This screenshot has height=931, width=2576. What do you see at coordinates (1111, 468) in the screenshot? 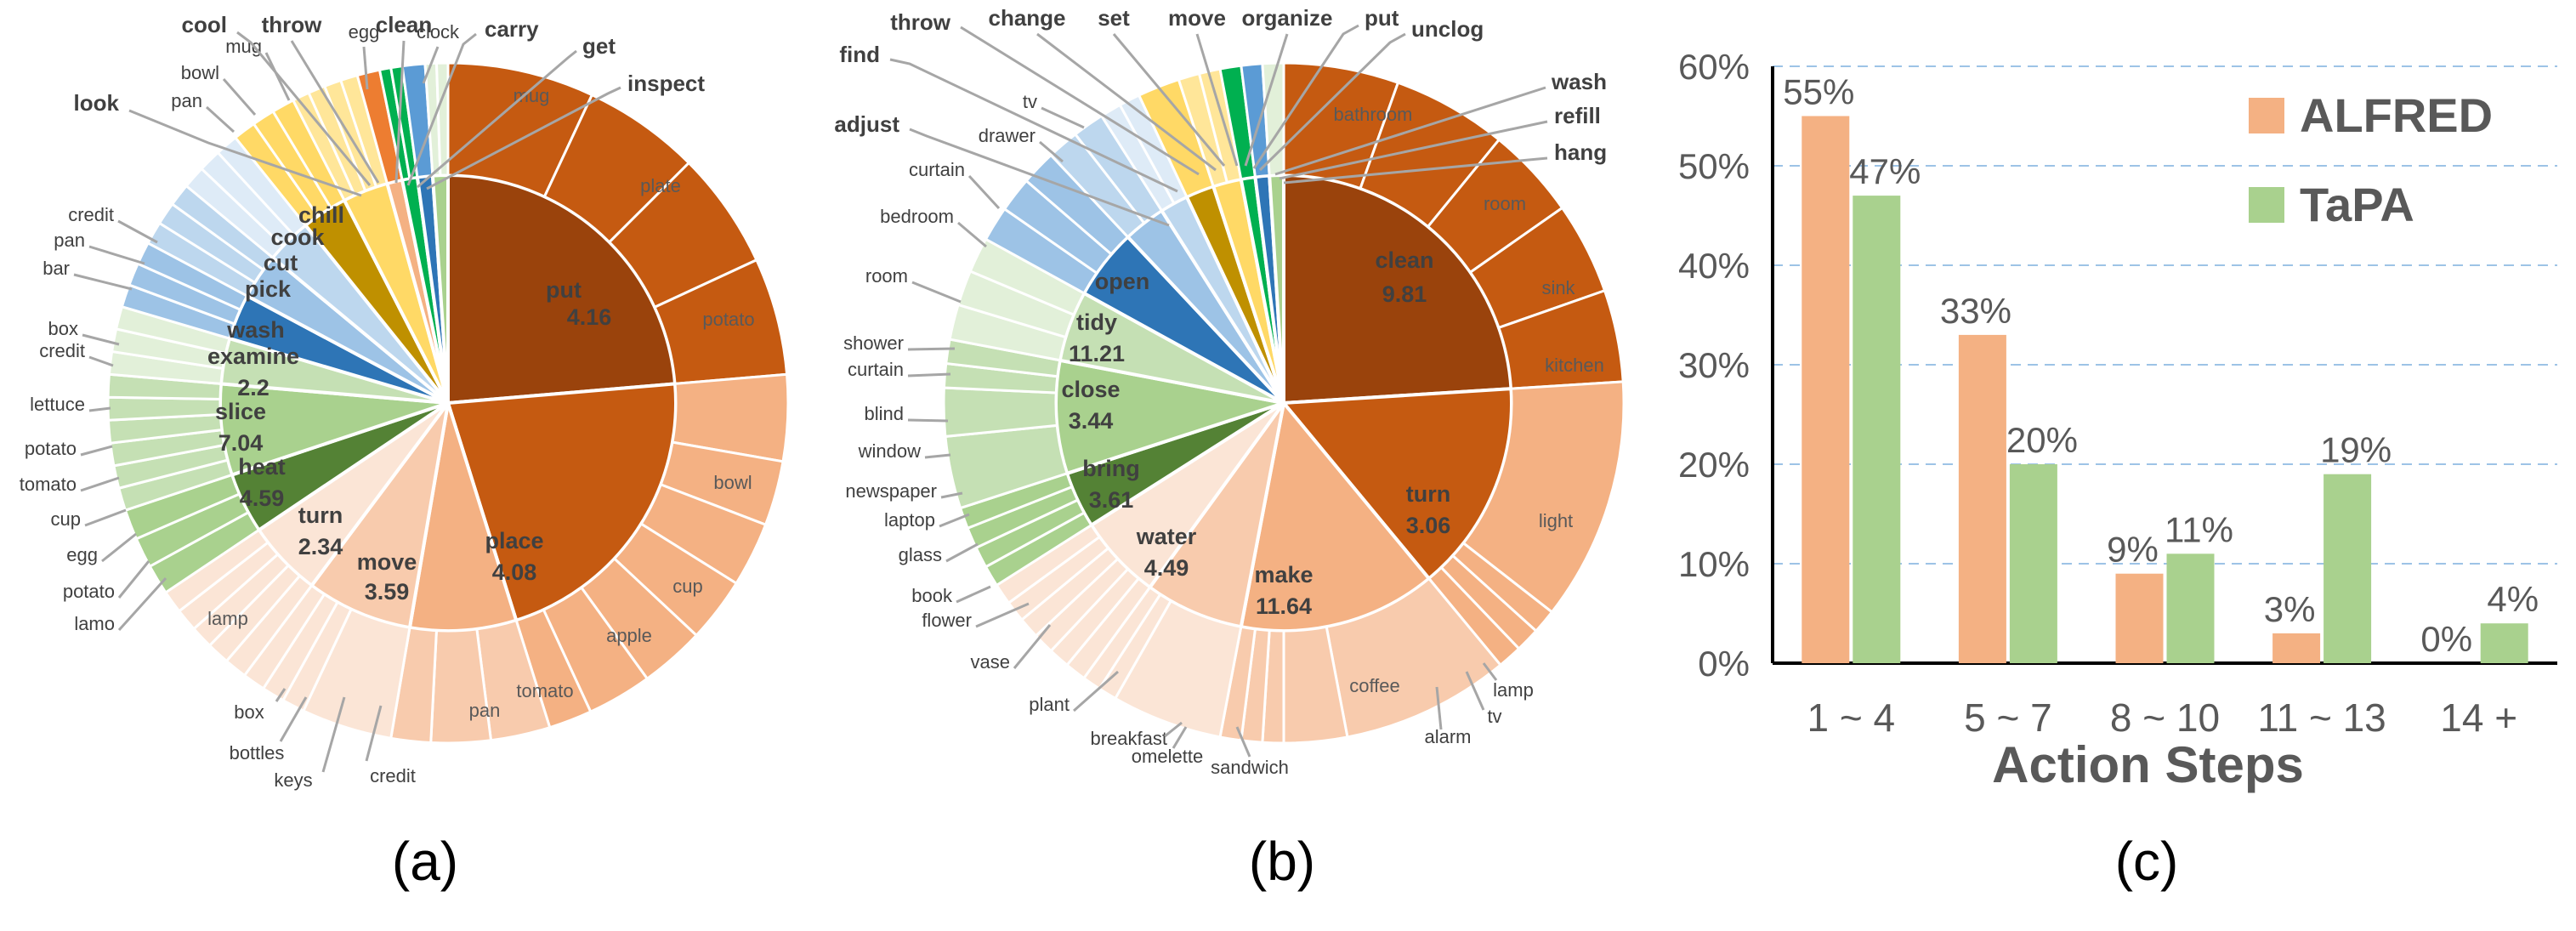
I see `inner-label-bring: bring` at bounding box center [1111, 468].